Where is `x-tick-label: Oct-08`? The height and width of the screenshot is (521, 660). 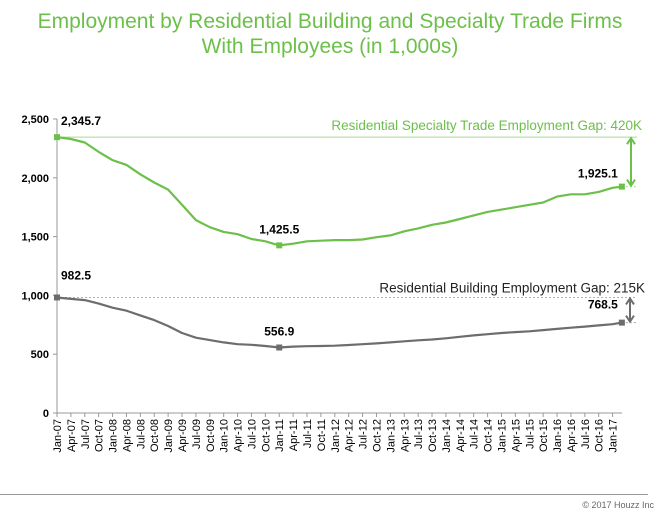 x-tick-label: Oct-08 is located at coordinates (155, 435).